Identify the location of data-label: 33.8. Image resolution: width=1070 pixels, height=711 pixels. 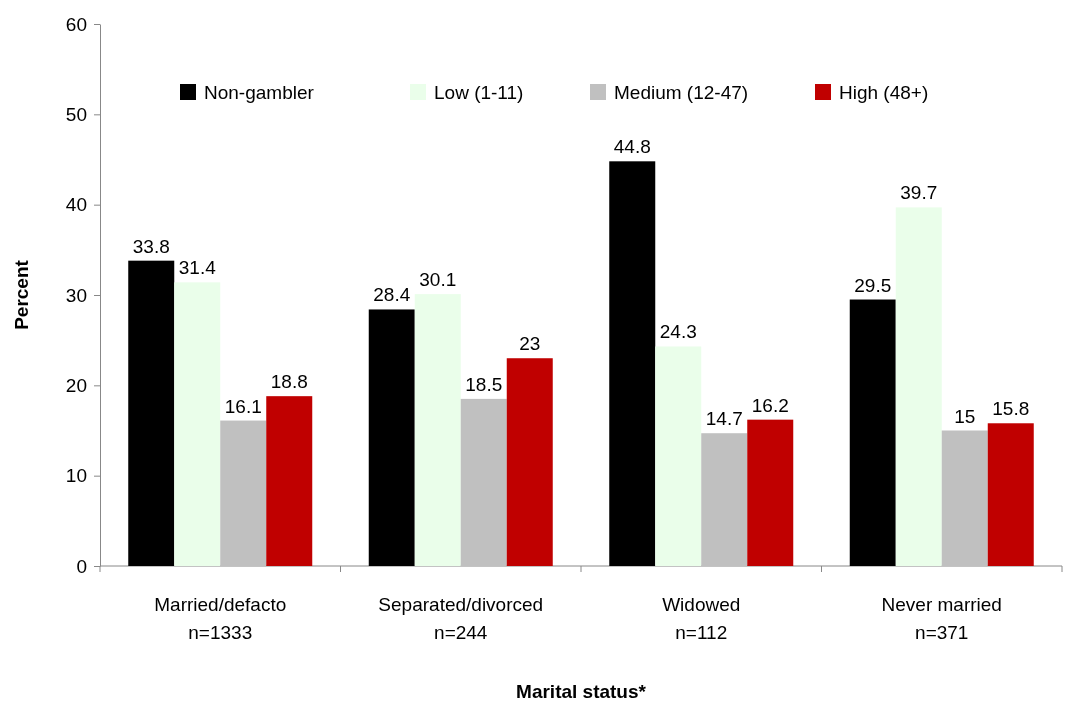
(151, 246).